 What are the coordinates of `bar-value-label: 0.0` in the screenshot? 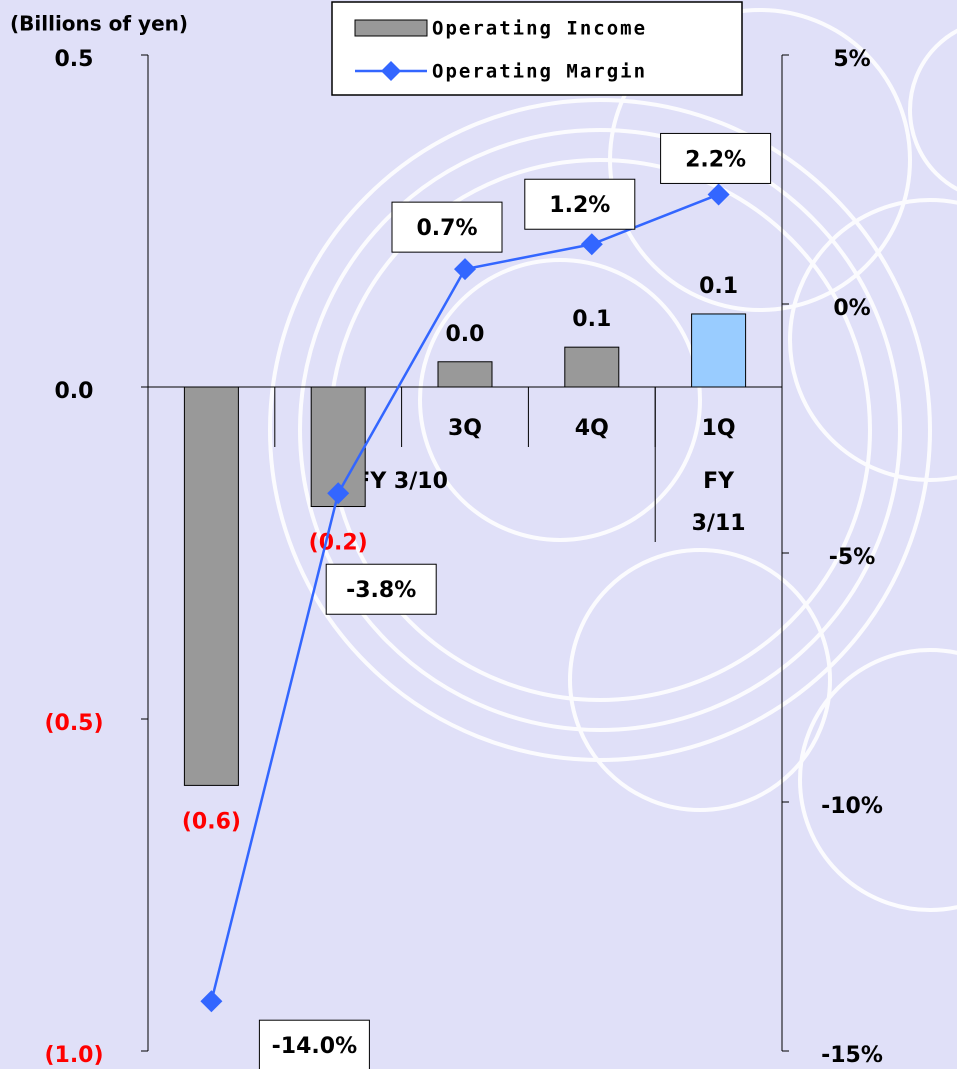 It's located at (465, 334).